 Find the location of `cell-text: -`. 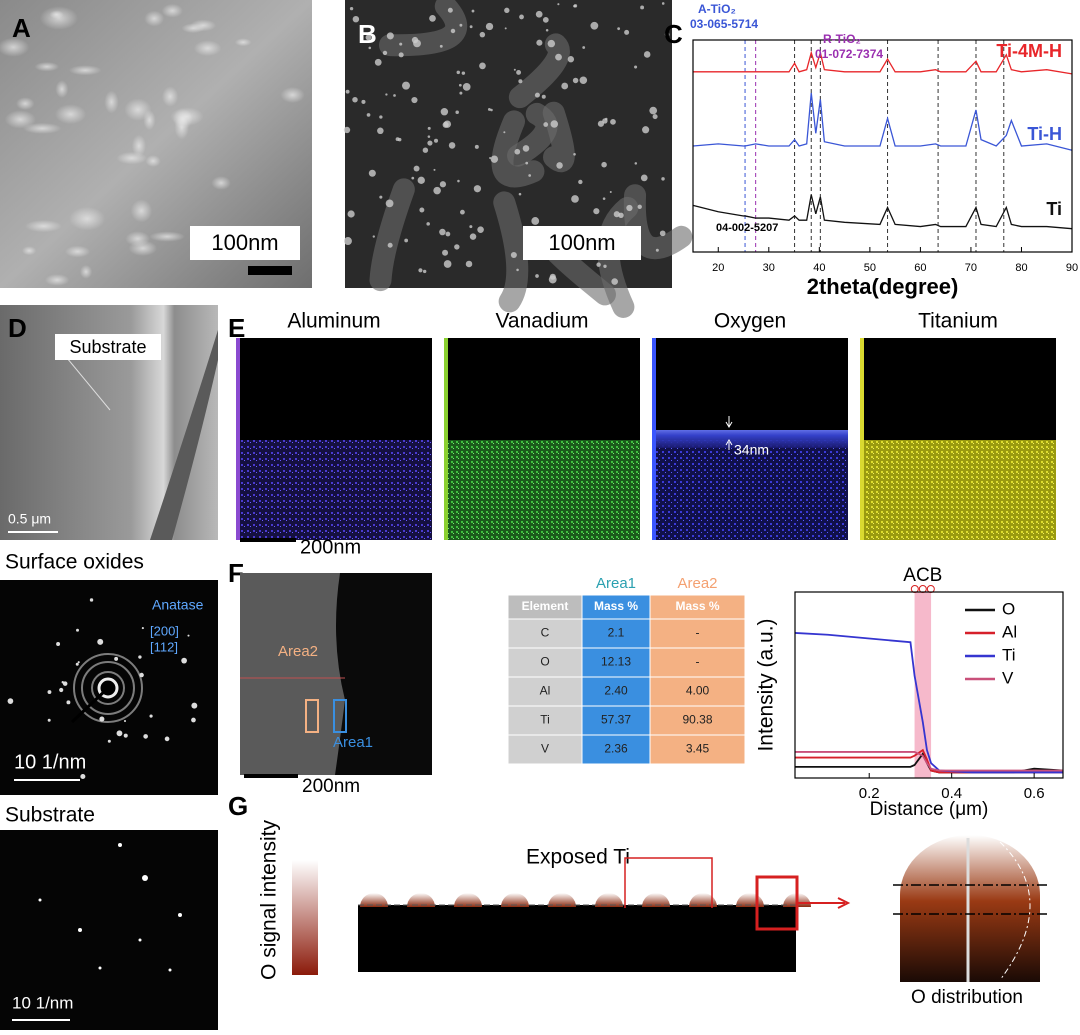

cell-text: - is located at coordinates (698, 662).